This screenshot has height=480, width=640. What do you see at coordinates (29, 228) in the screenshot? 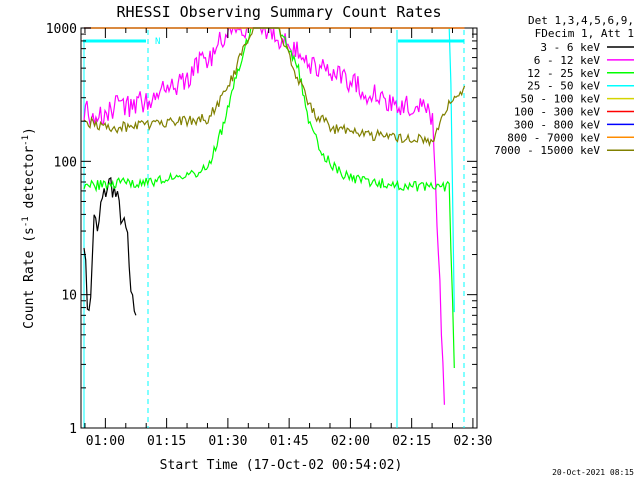
I see `y-axis-label: Count Rate (s-1 detector-1)` at bounding box center [29, 228].